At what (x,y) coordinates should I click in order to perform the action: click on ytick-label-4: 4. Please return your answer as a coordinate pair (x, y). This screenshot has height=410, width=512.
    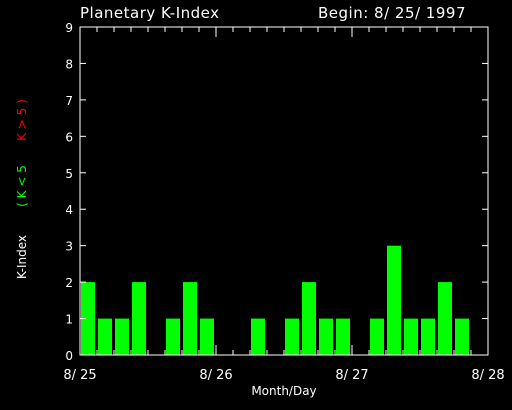
    Looking at the image, I should click on (69, 210).